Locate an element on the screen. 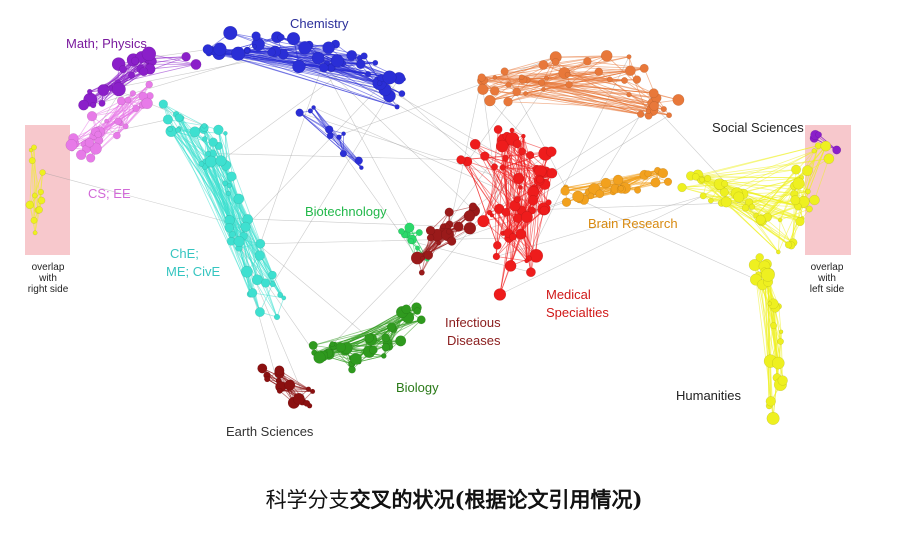  label-earth-sciences: Earth Sciences is located at coordinates (270, 431).